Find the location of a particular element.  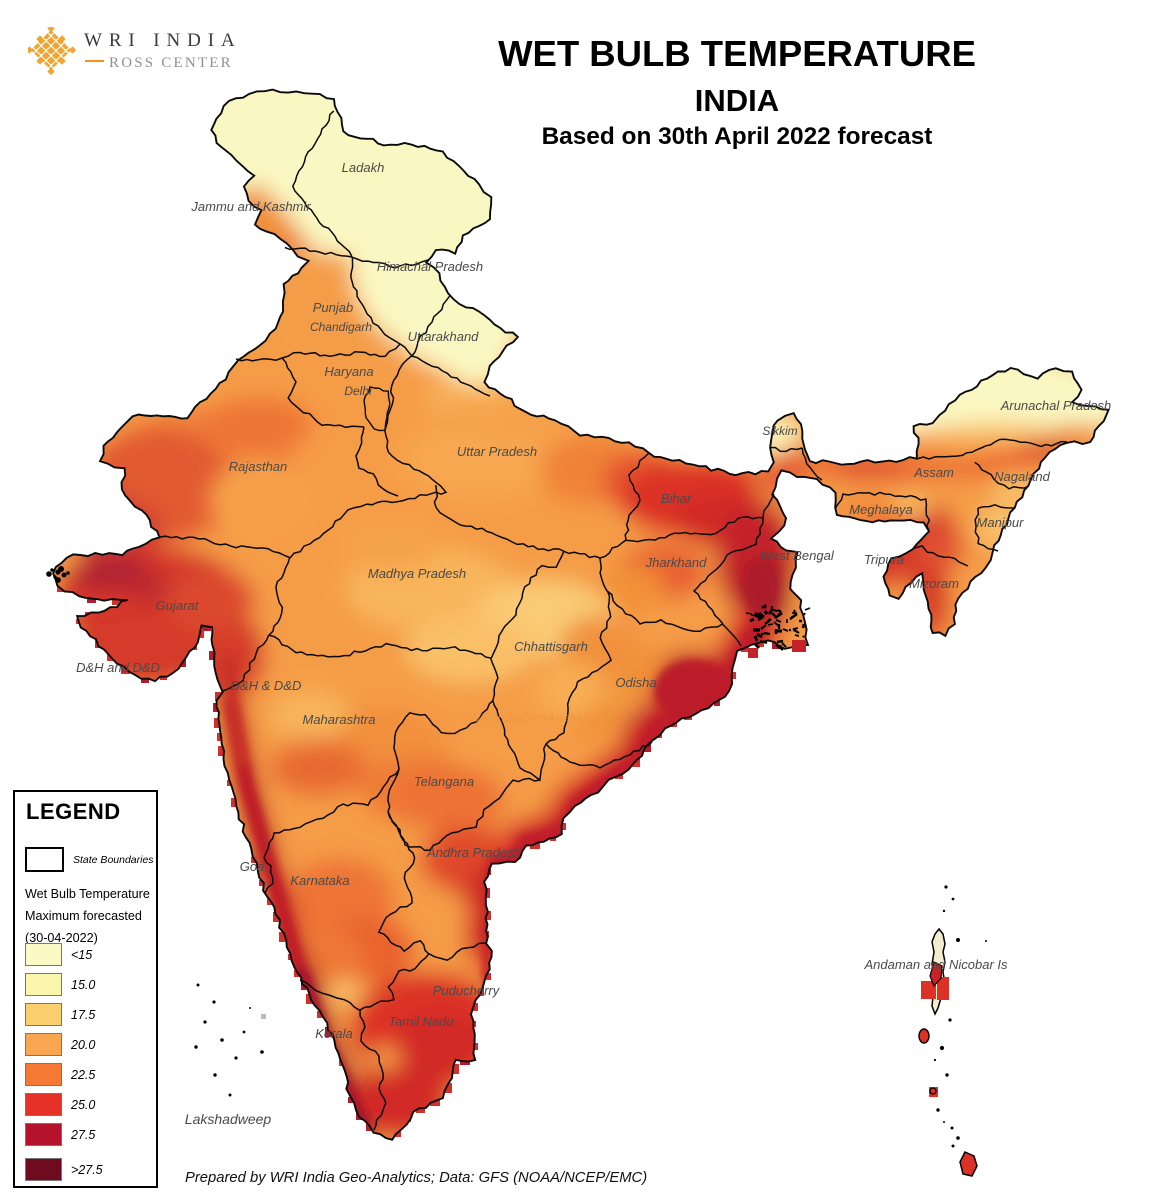

svg-text: Karnataka is located at coordinates (319, 880).